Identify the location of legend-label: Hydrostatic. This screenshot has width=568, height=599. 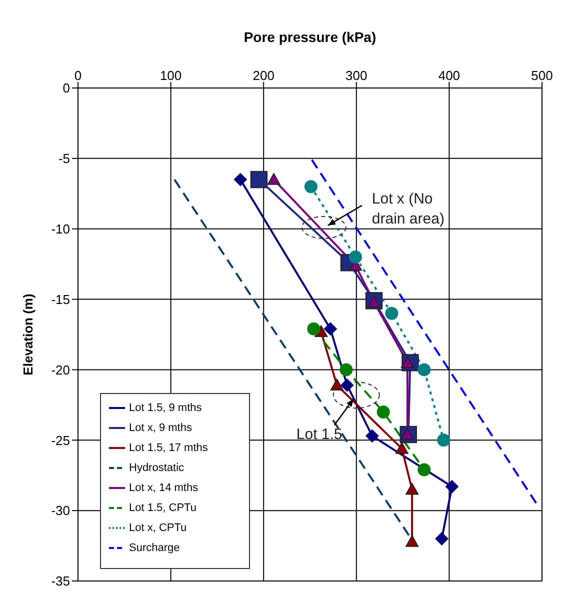
(156, 468).